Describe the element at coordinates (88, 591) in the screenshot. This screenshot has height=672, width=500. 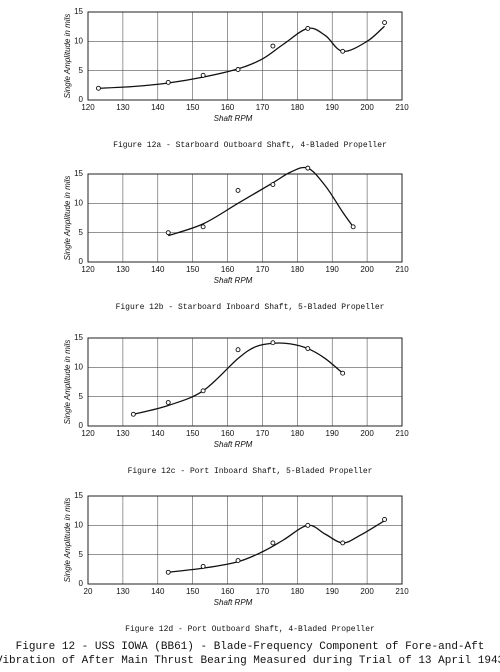
I see `x-tick-label: 20` at that location.